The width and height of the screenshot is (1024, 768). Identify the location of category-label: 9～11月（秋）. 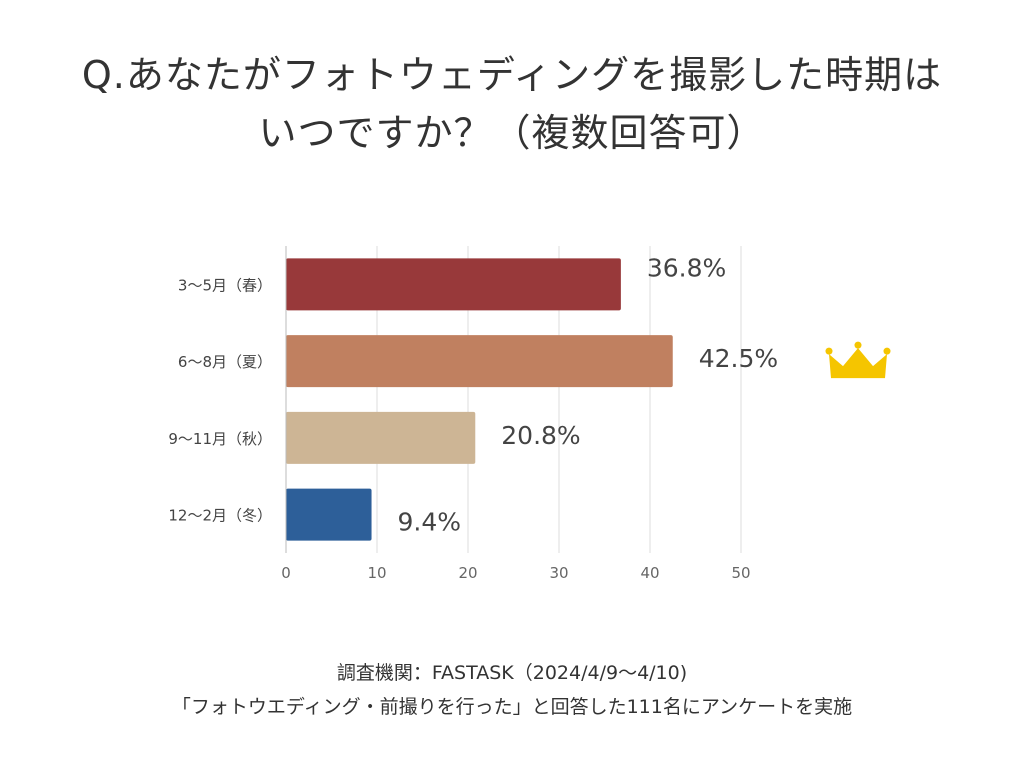
(220, 439).